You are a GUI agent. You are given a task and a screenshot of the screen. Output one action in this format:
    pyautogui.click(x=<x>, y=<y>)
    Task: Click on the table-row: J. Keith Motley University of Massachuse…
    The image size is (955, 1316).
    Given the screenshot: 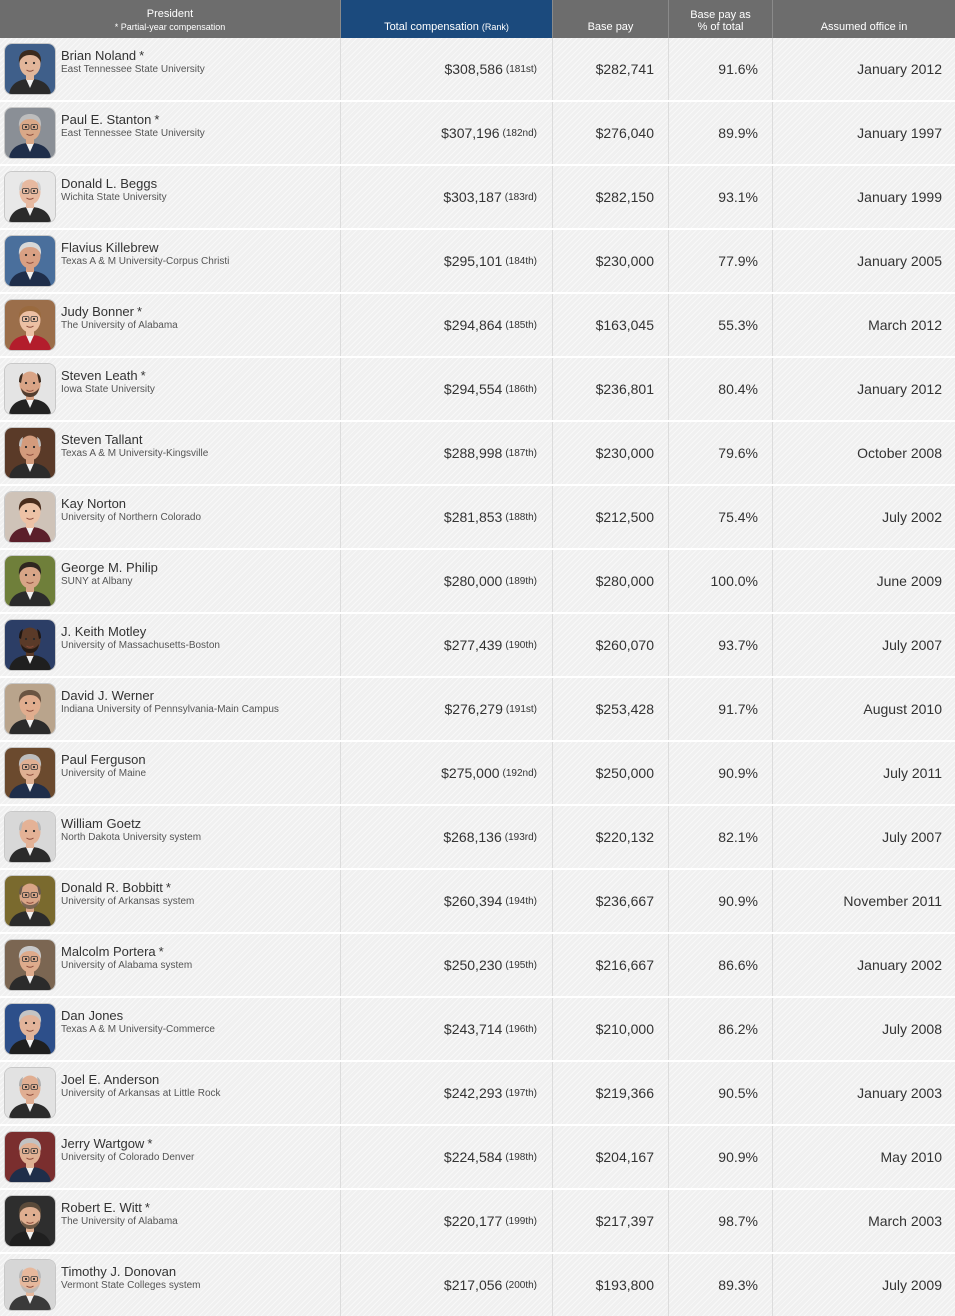 What is the action you would take?
    pyautogui.click(x=477, y=645)
    